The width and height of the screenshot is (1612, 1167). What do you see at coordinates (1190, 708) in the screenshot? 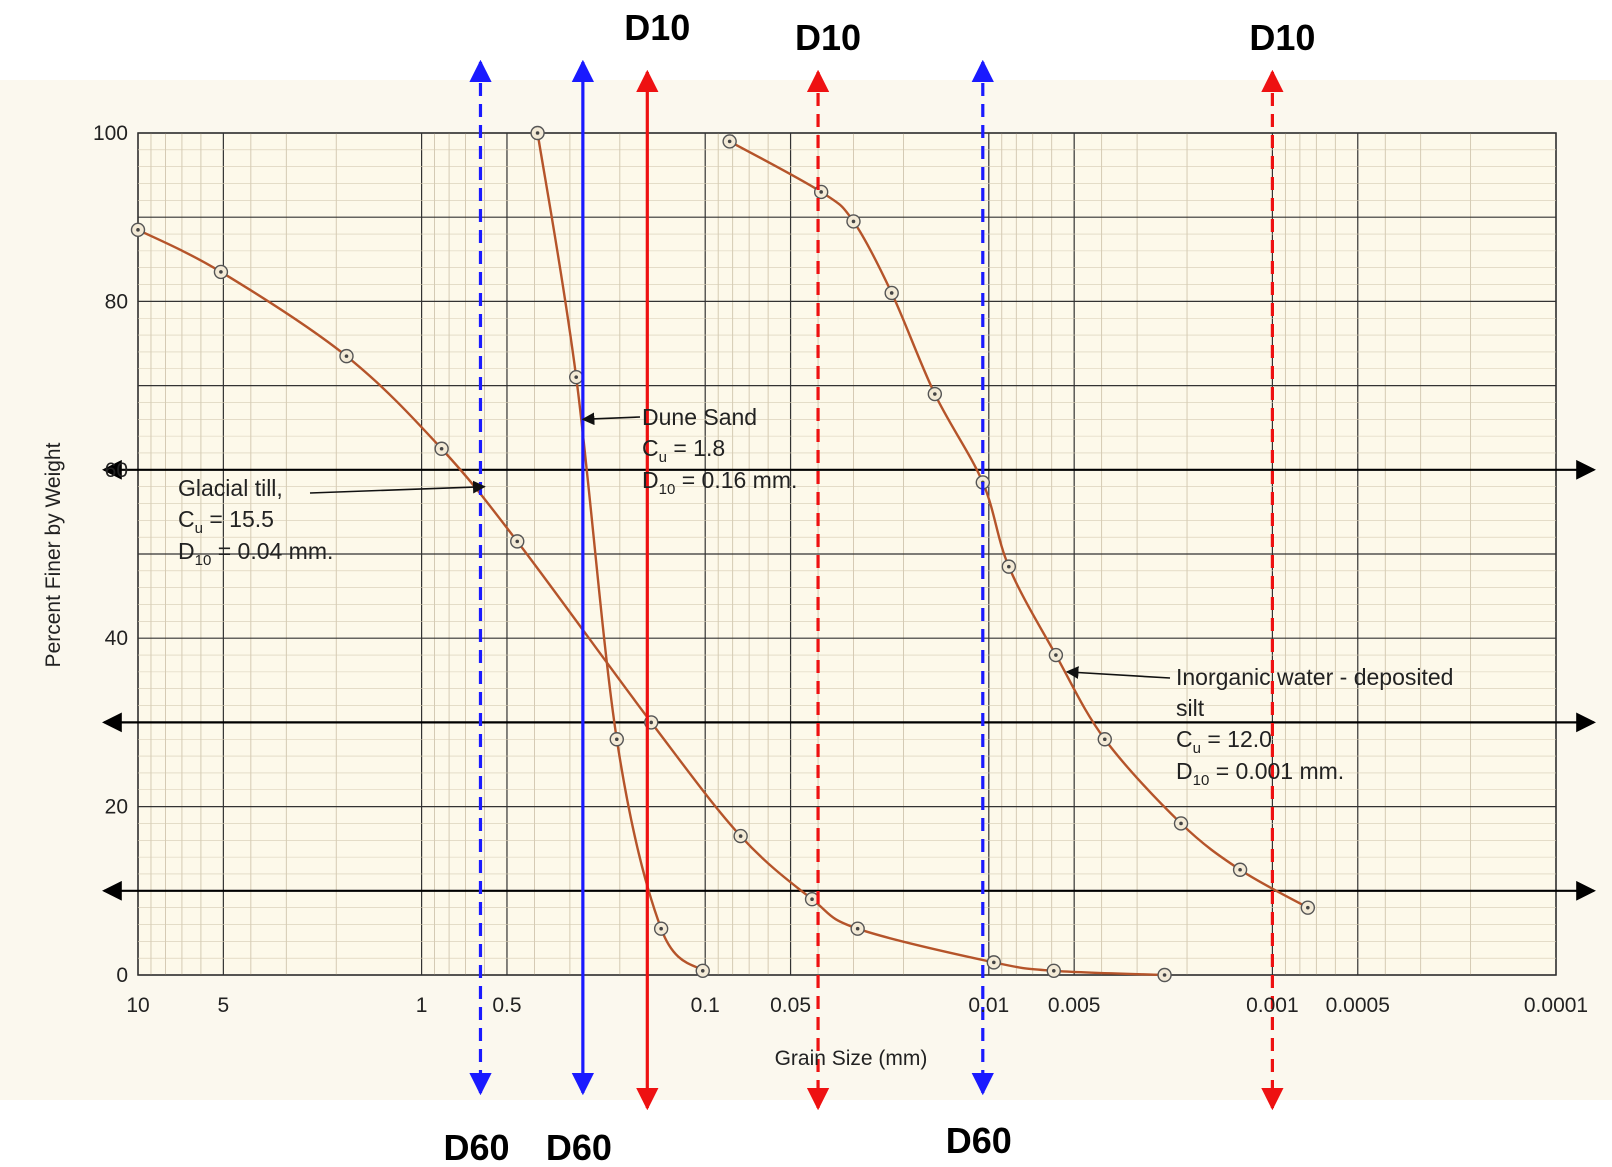
I see `annotation-title-cont: silt` at bounding box center [1190, 708].